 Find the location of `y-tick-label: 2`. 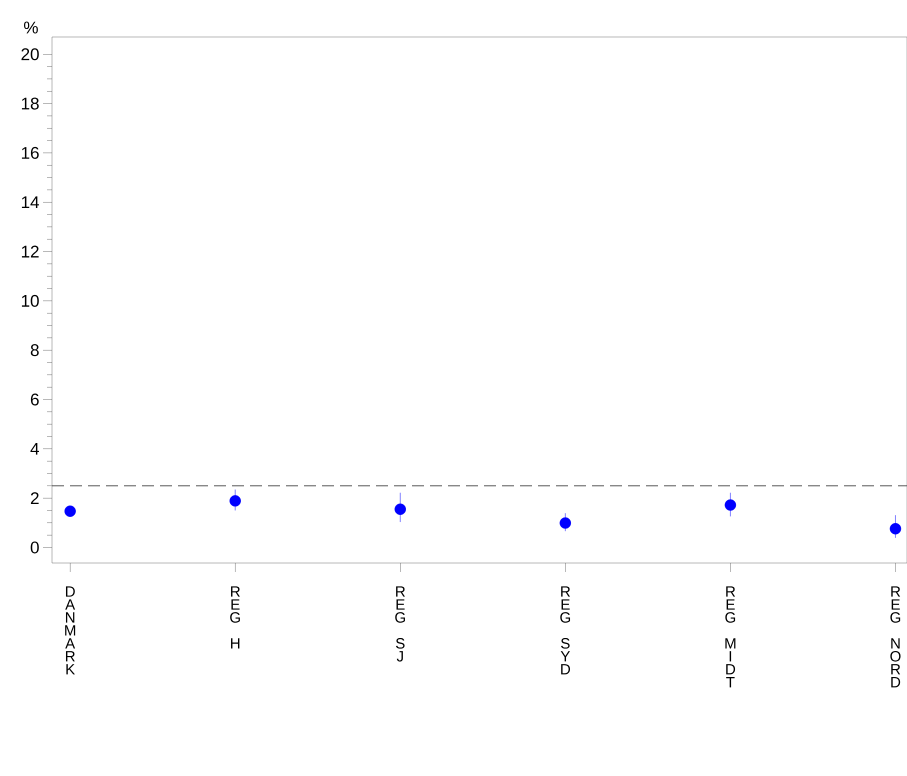

y-tick-label: 2 is located at coordinates (34, 498).